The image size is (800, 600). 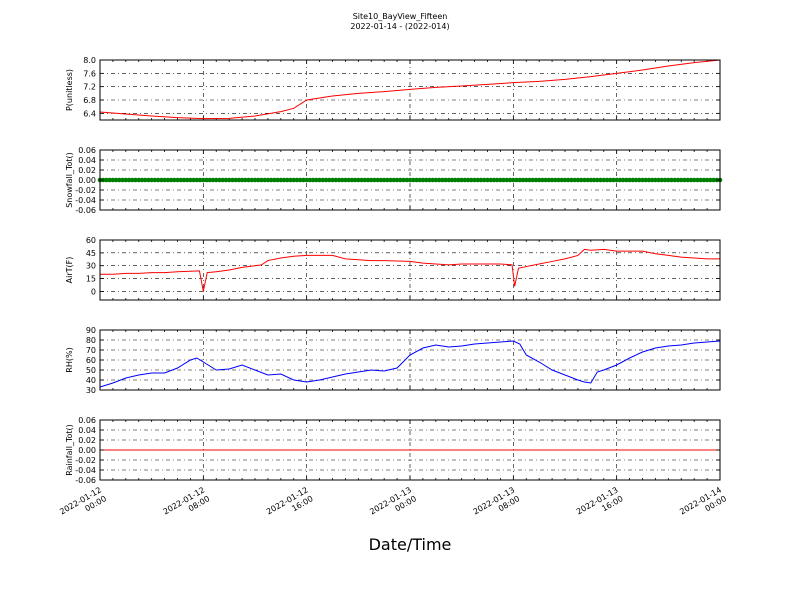 I want to click on axes-frame, so click(x=410, y=90).